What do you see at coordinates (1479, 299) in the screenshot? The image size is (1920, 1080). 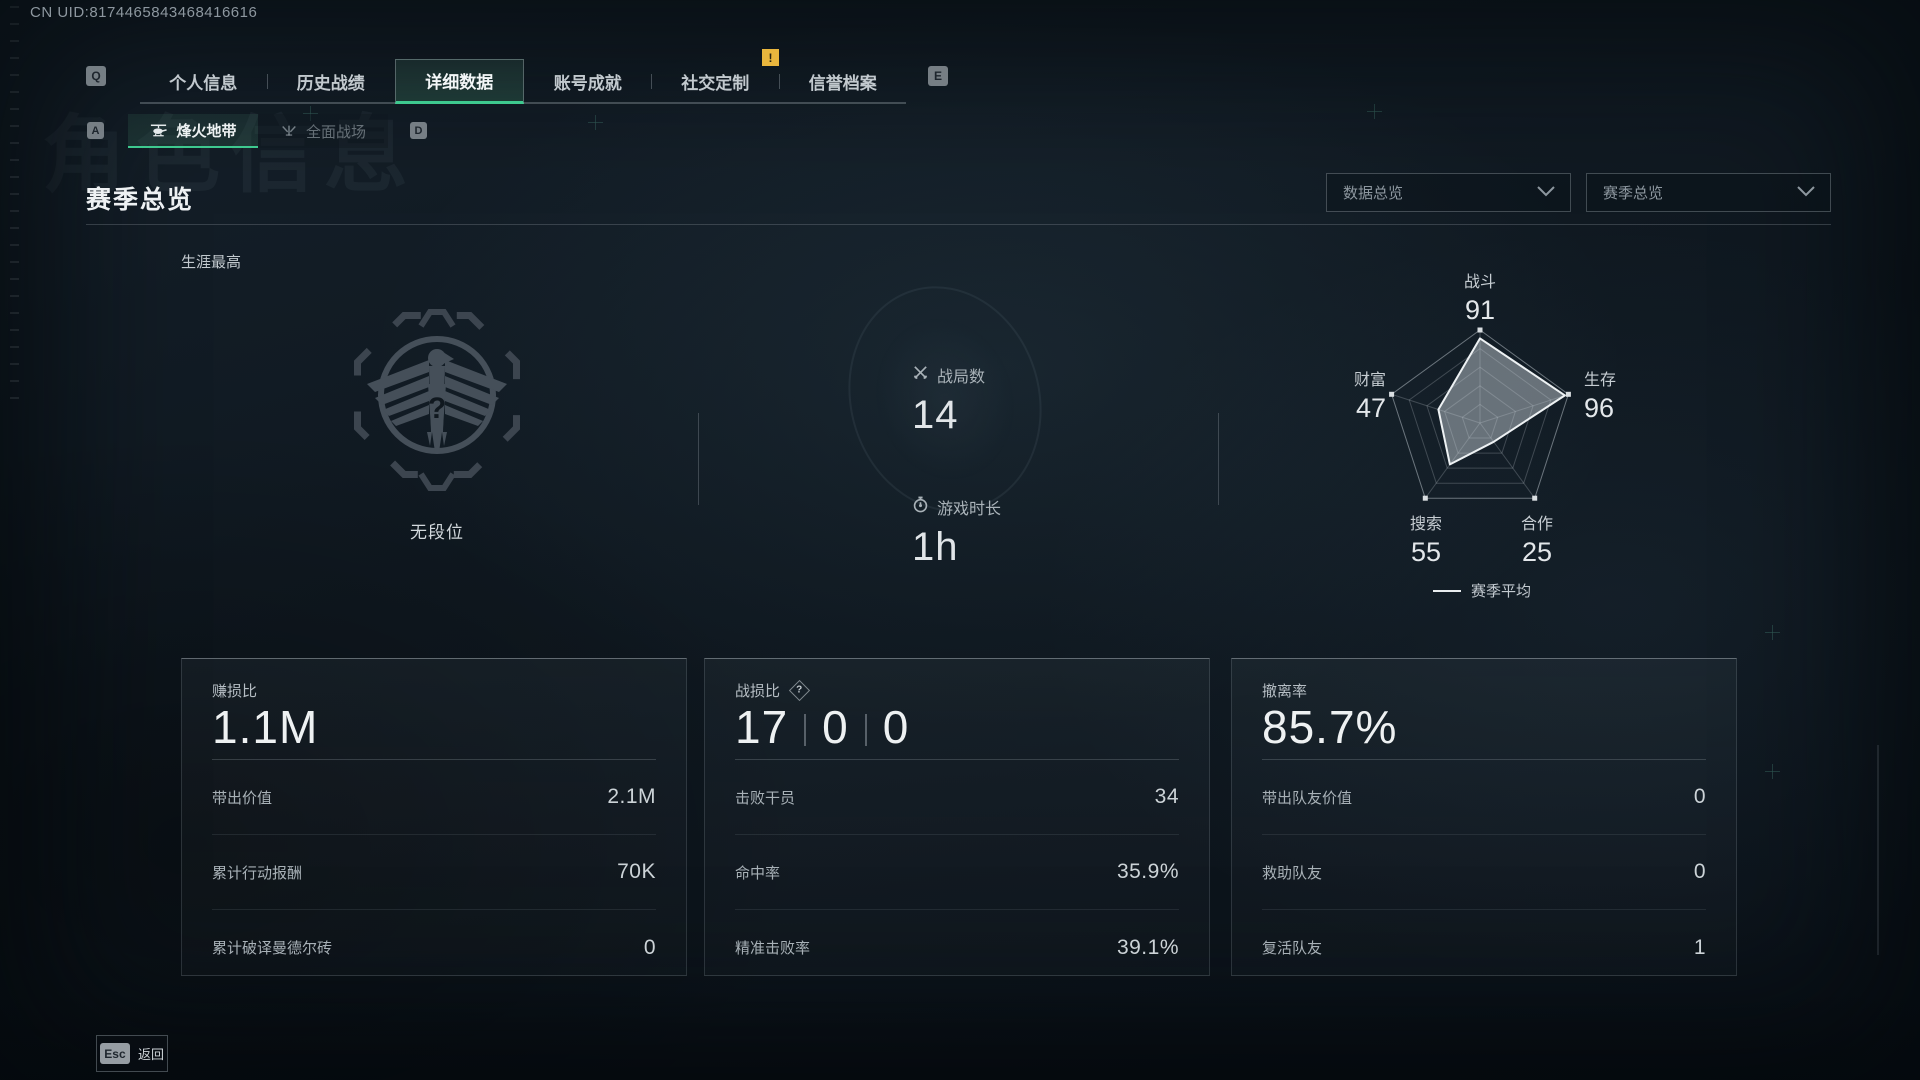 I see `radar-axis-combat: 战斗 91` at bounding box center [1479, 299].